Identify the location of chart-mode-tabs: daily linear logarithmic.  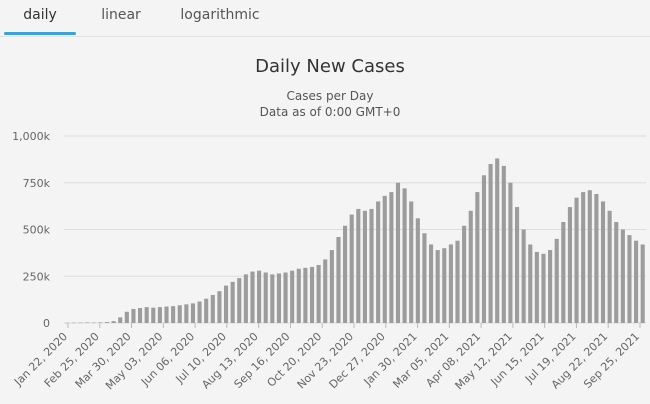
(325, 18).